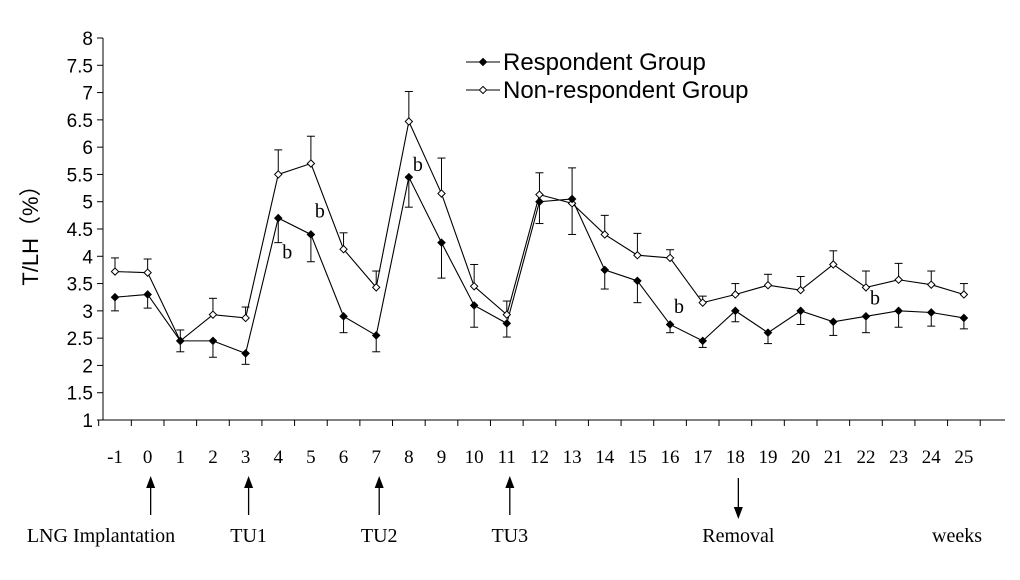 This screenshot has width=1020, height=580. What do you see at coordinates (625, 90) in the screenshot?
I see `legend-label: Non-respondent Group` at bounding box center [625, 90].